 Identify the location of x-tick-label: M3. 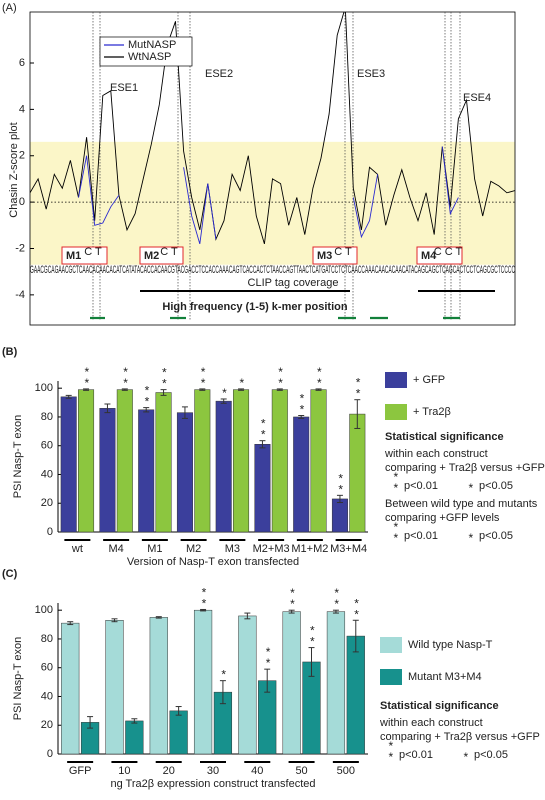
(232, 549).